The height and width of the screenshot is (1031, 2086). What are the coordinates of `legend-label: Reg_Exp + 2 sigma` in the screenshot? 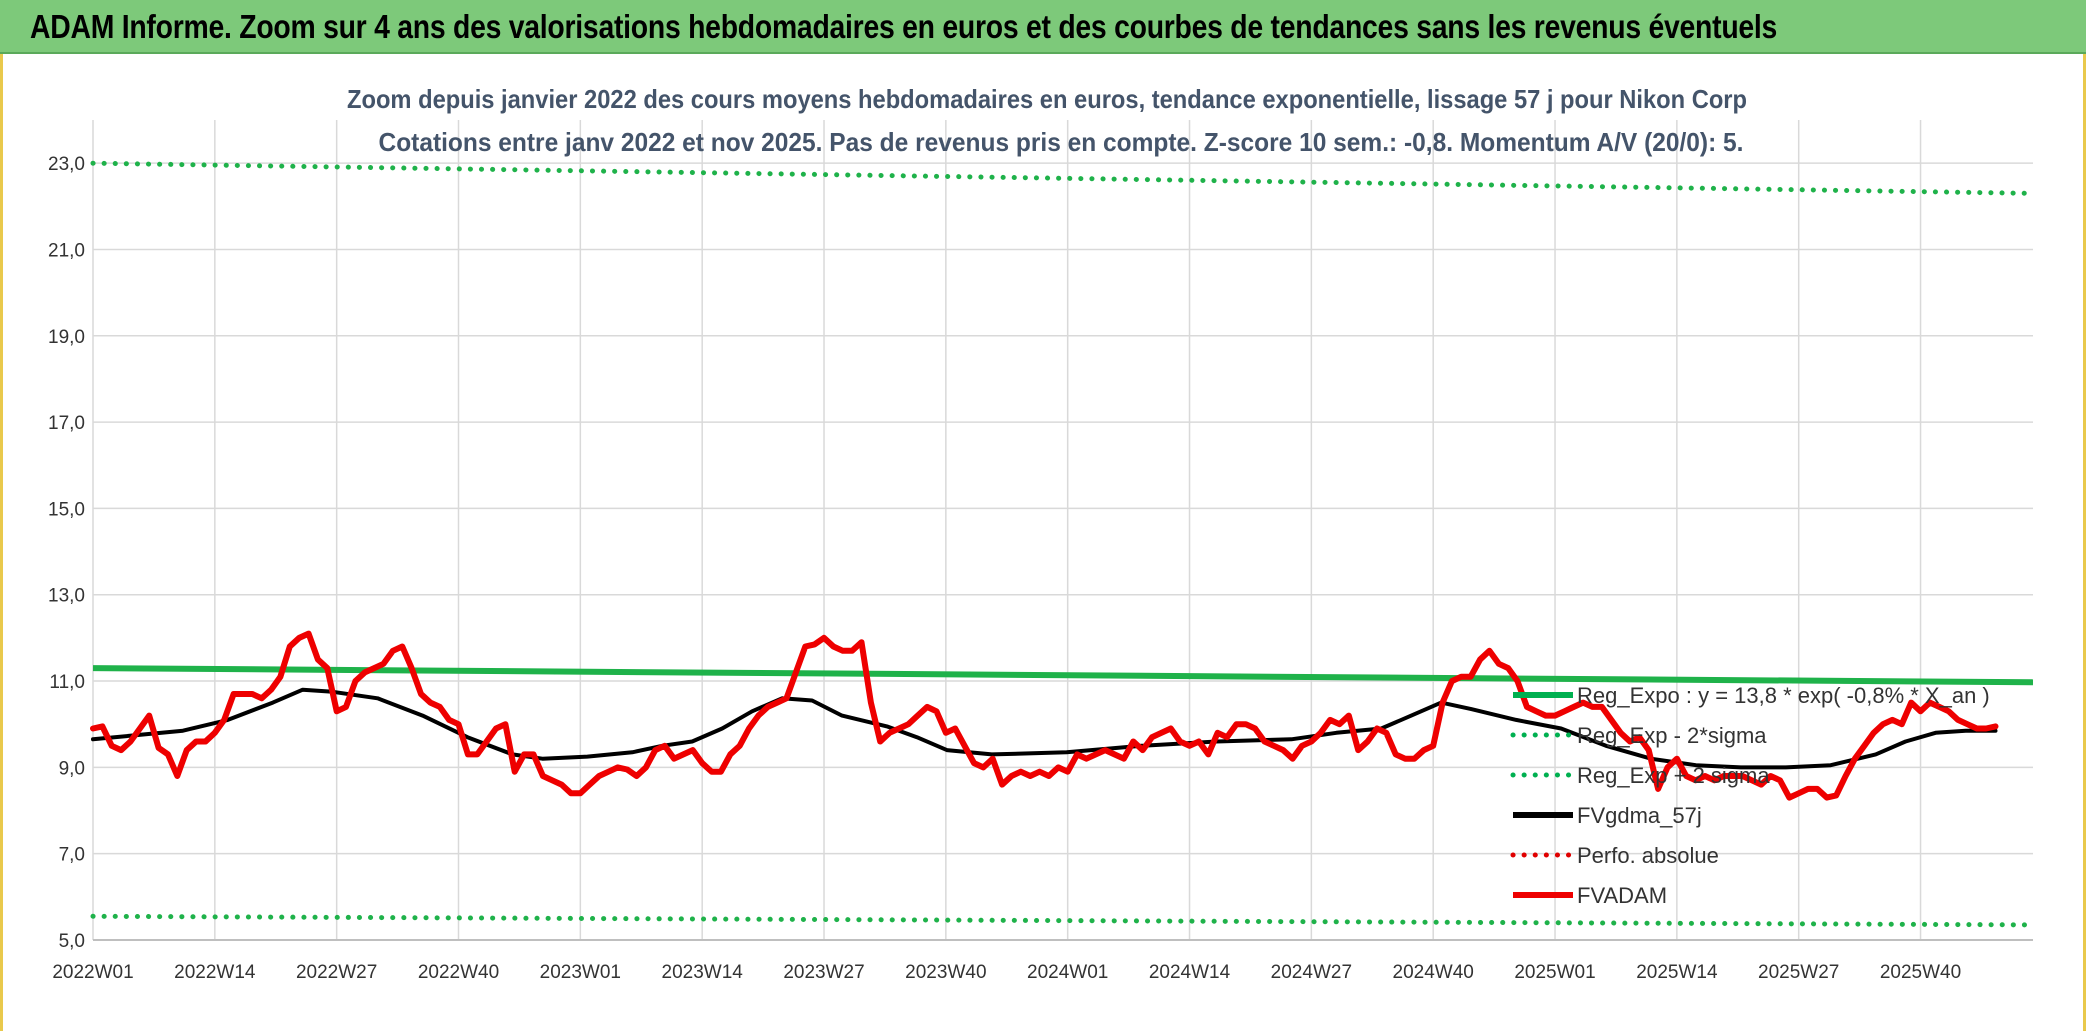 It's located at (1673, 775).